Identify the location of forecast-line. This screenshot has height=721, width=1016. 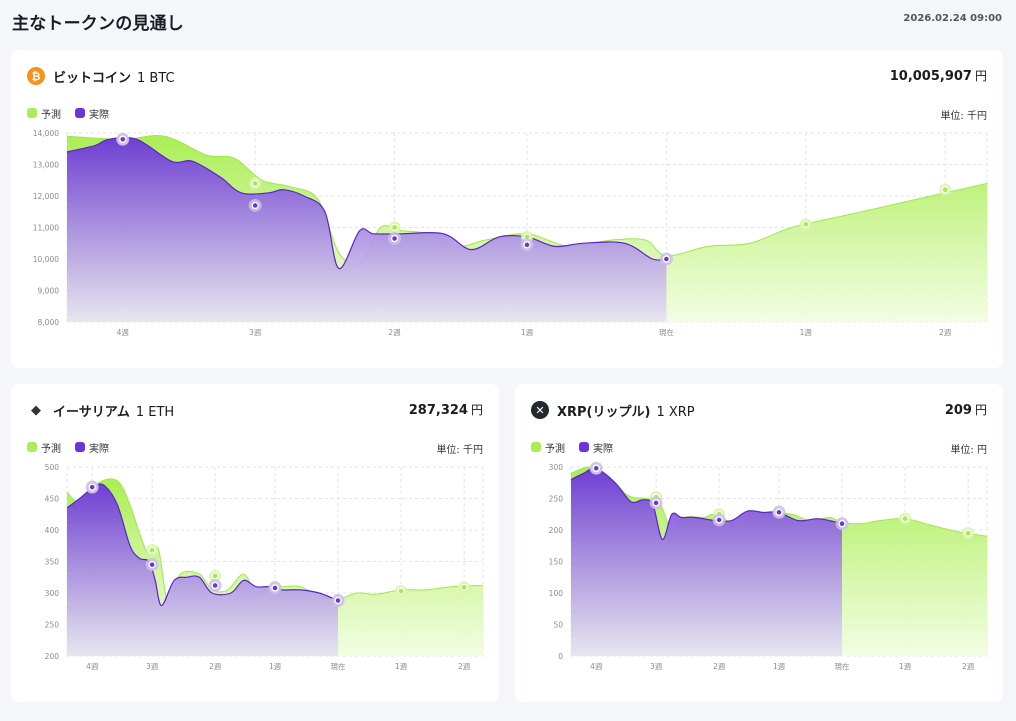
(275, 541).